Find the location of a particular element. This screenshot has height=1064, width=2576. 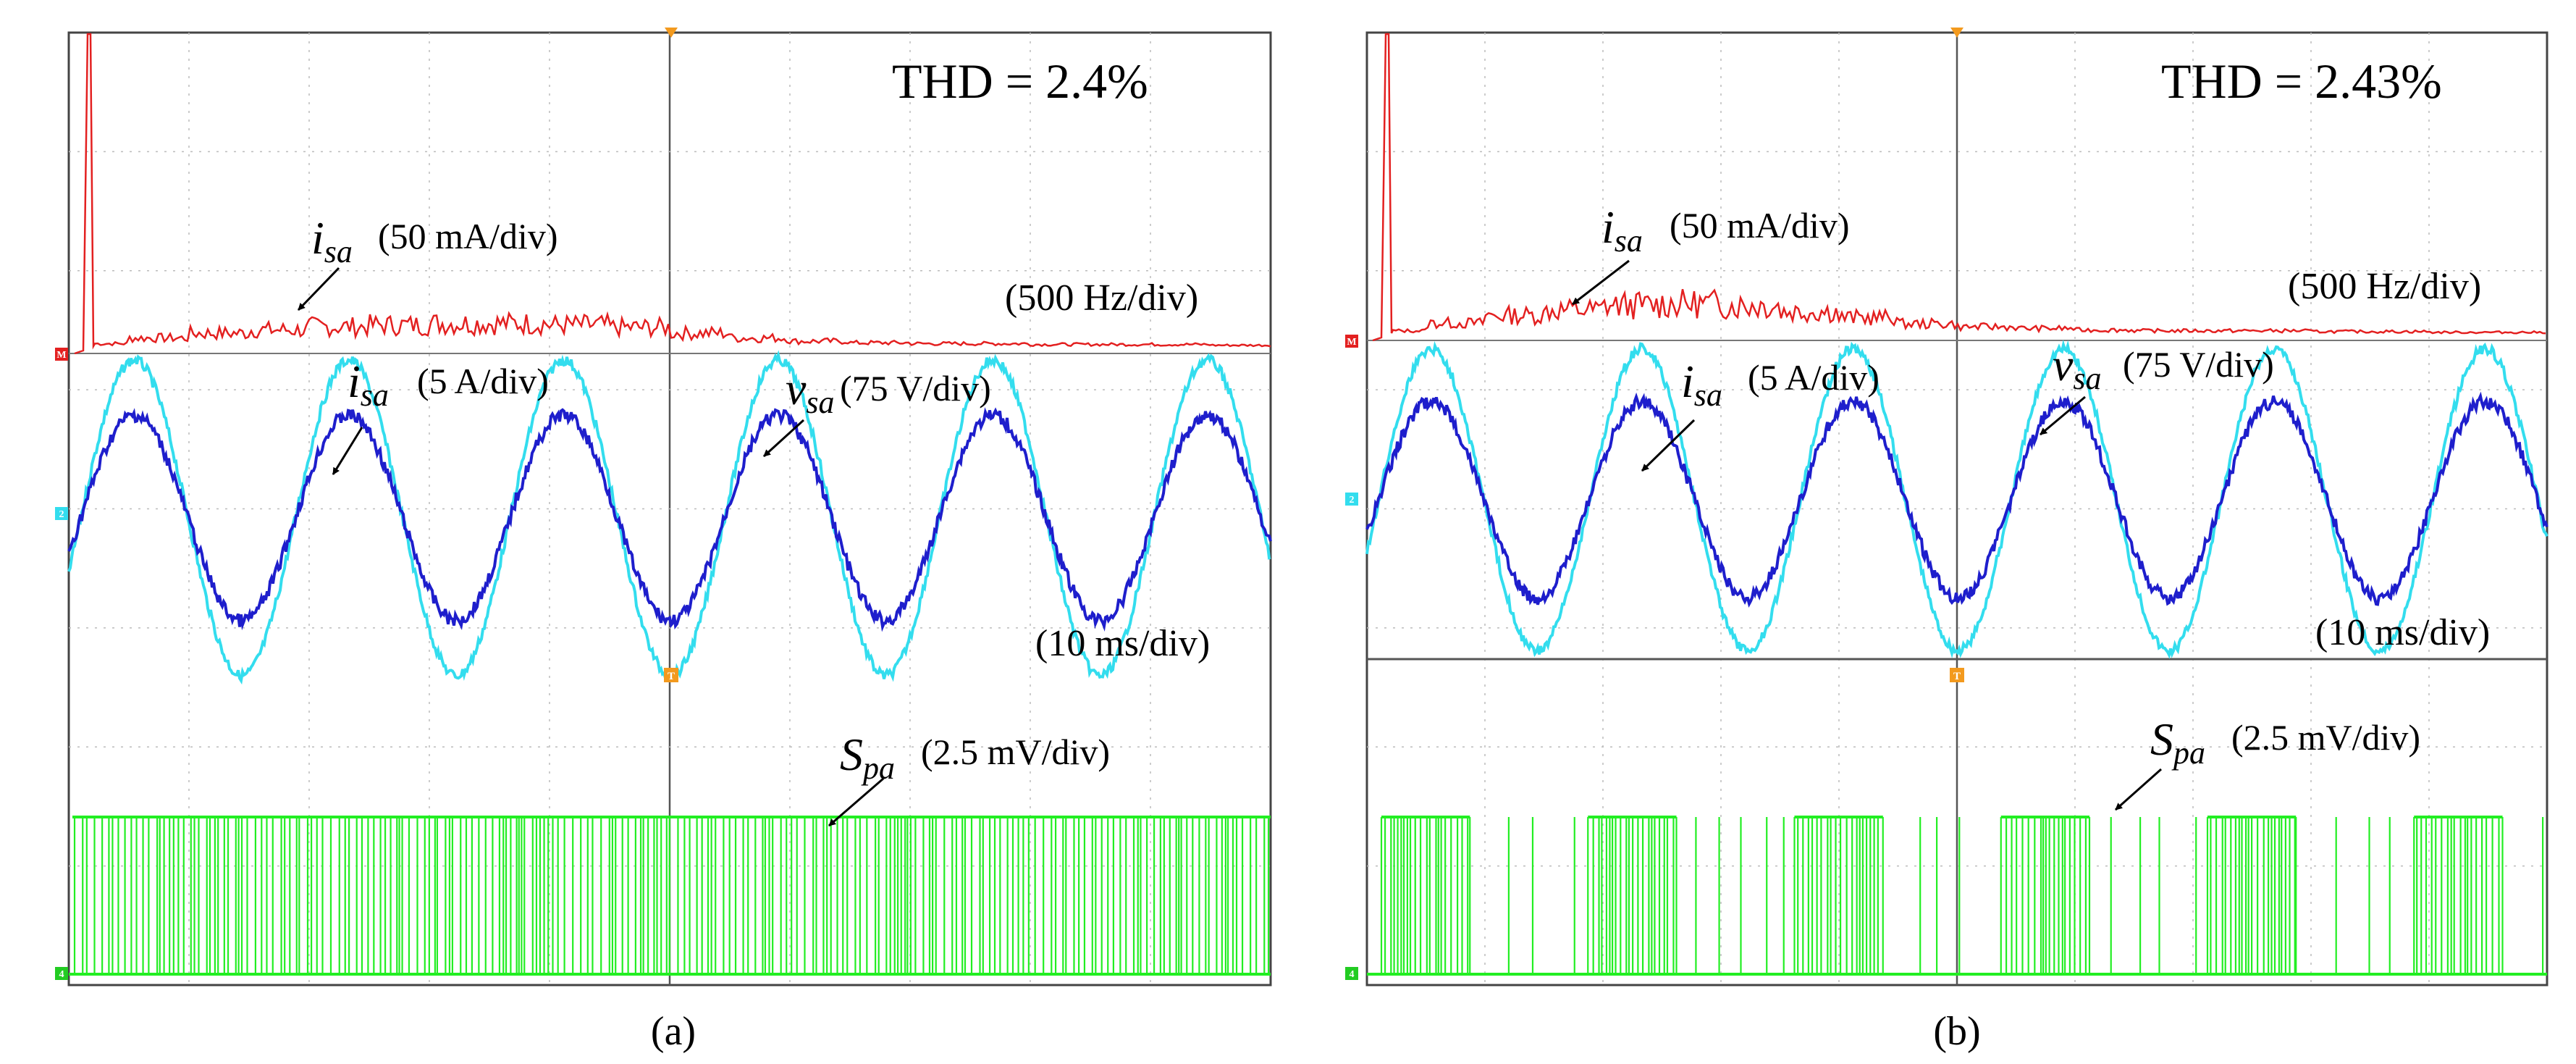

trigger-top-marker-b is located at coordinates (1956, 33).